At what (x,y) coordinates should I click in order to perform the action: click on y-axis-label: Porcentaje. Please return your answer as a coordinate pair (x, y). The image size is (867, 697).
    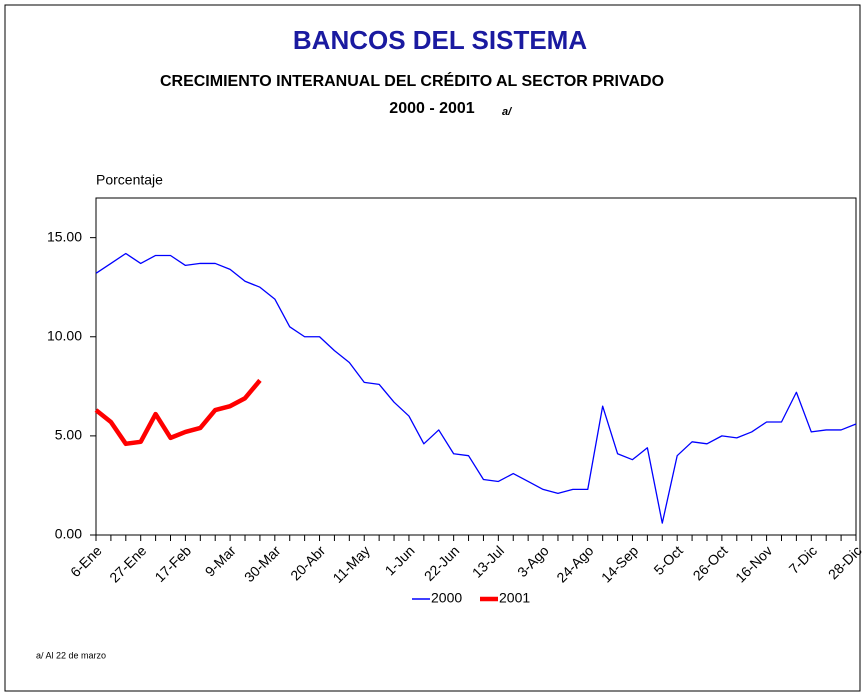
    Looking at the image, I should click on (129, 180).